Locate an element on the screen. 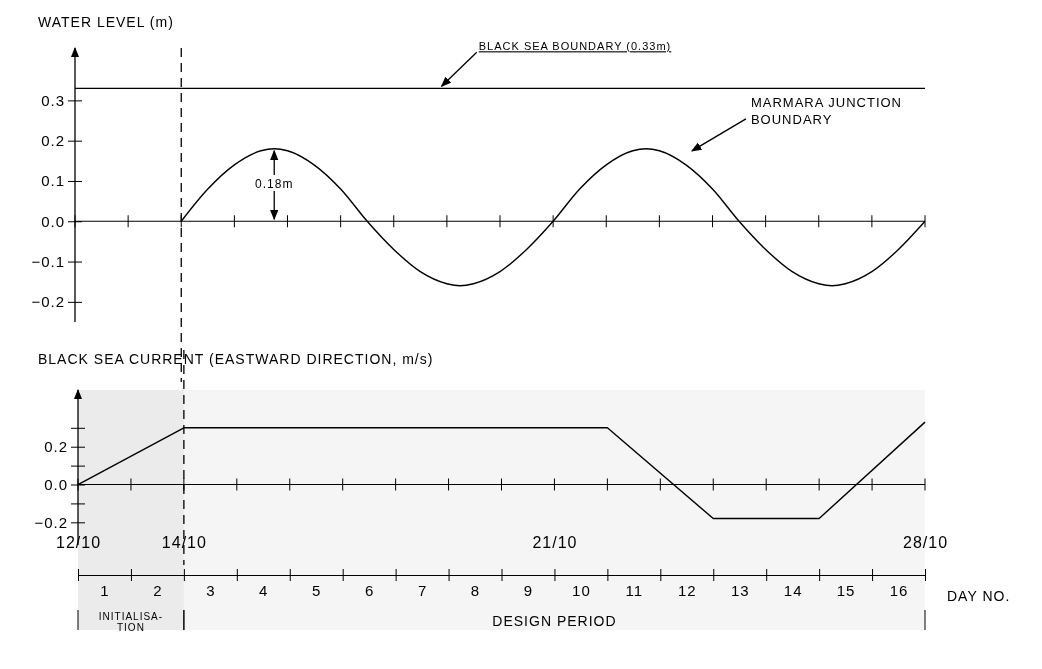 This screenshot has width=1042, height=669. x-tick-label: 13 is located at coordinates (740, 590).